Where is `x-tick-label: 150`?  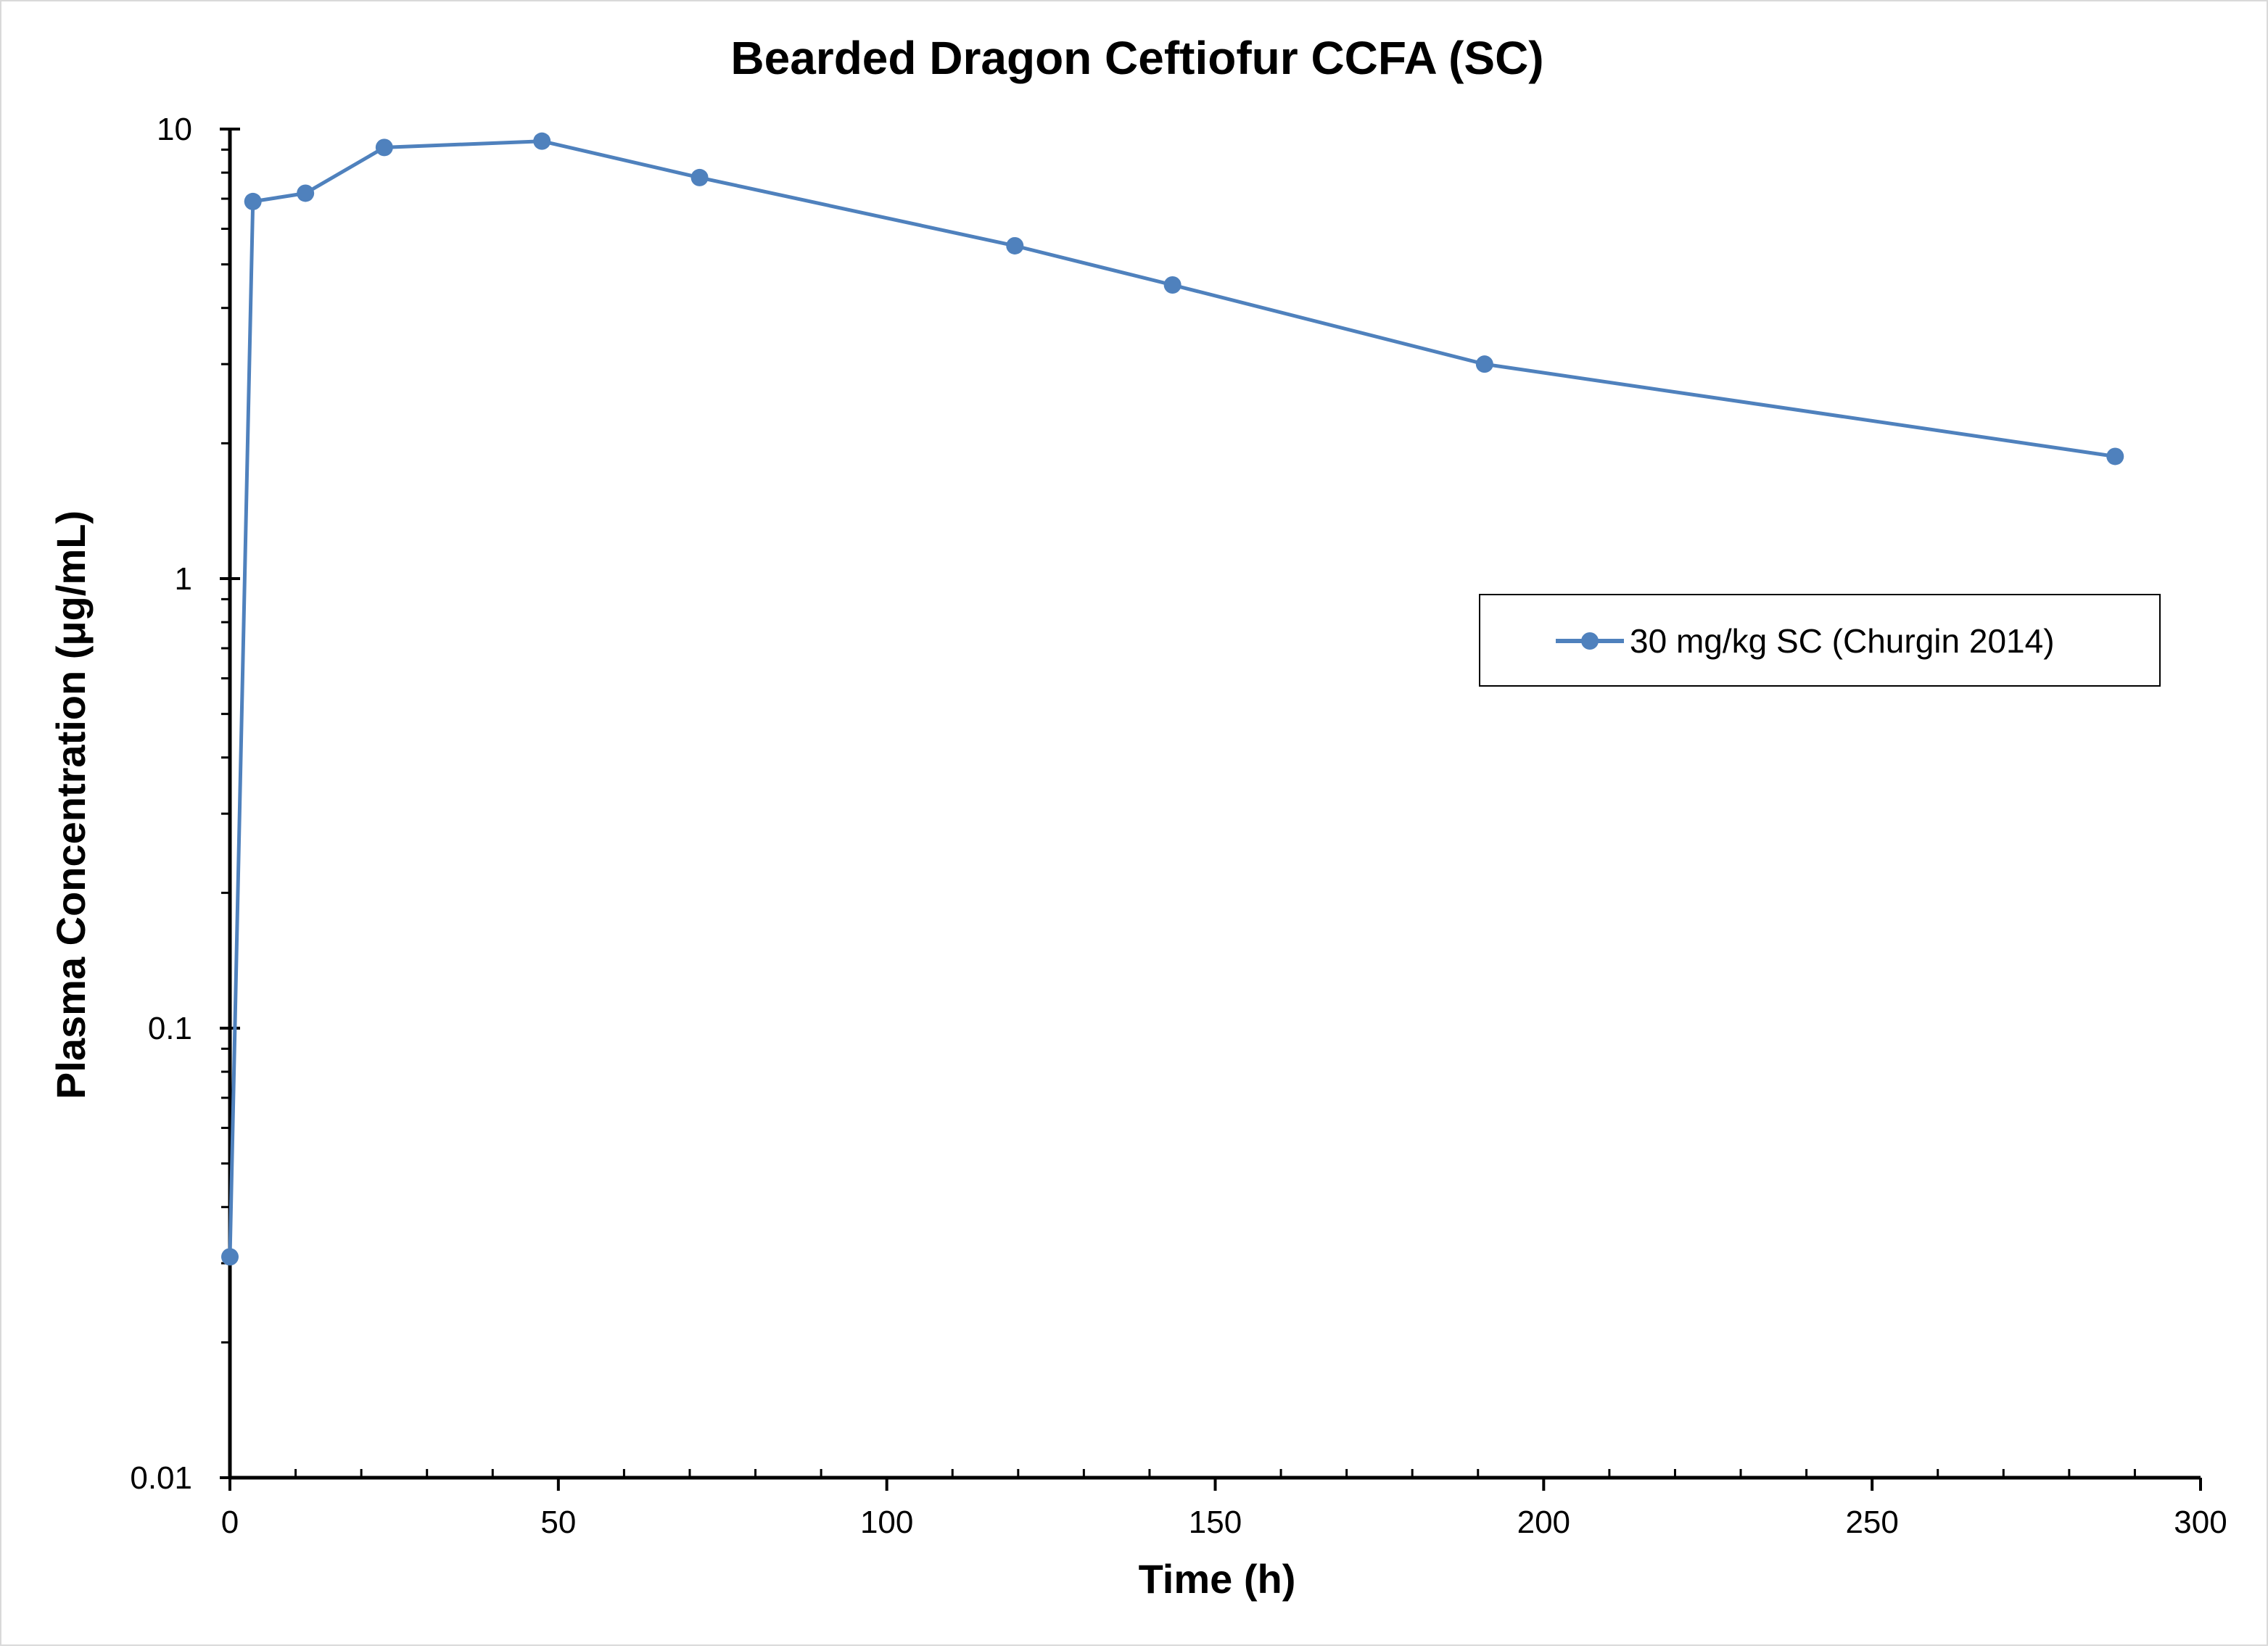
x-tick-label: 150 is located at coordinates (1215, 1522).